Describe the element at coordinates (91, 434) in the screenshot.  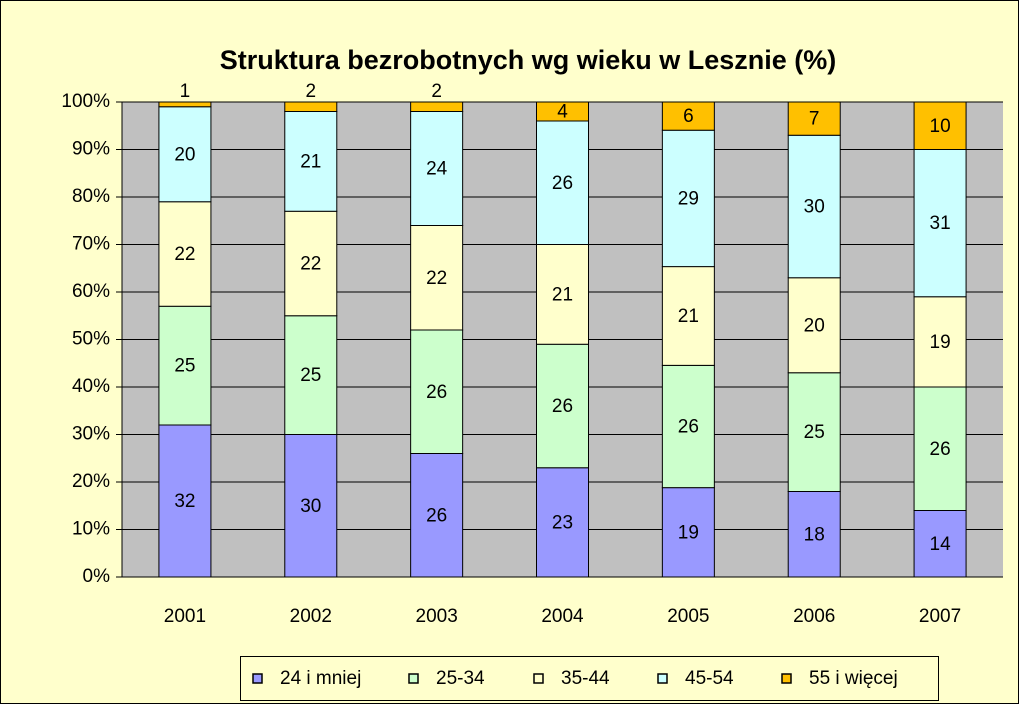
I see `y-tick-label: 30%` at that location.